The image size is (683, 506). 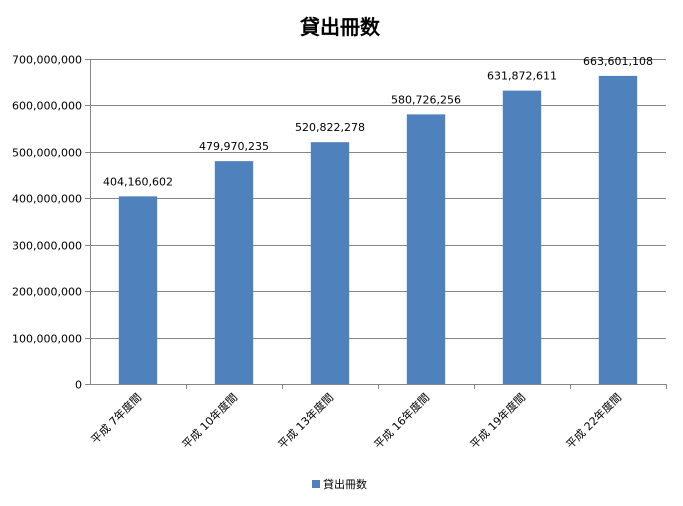 I want to click on x-tick-label: 平成 13年度間, so click(x=305, y=420).